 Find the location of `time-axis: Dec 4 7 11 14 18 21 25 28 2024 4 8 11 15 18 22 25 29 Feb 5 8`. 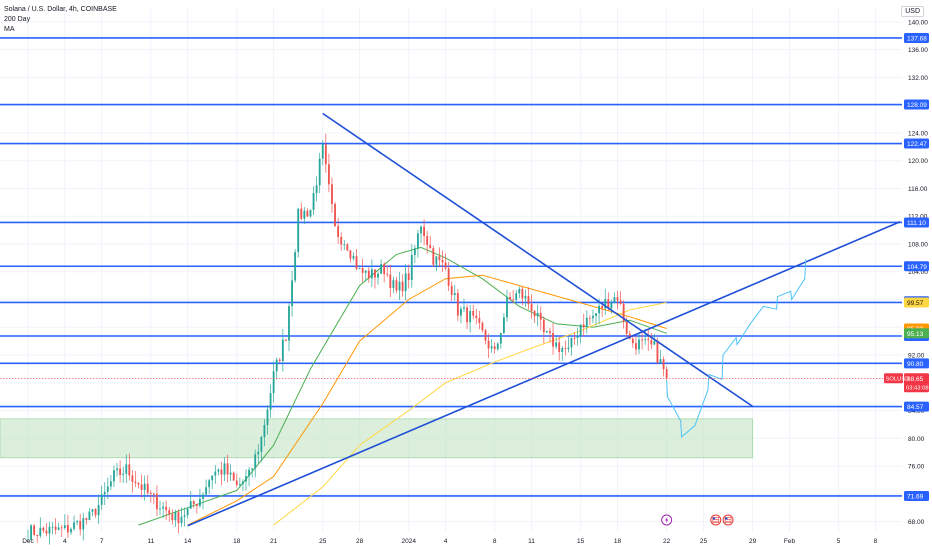

time-axis: Dec 4 7 11 14 18 21 25 28 2024 4 8 11 15 18 22 25 29 Feb 5 8 is located at coordinates (449, 541).